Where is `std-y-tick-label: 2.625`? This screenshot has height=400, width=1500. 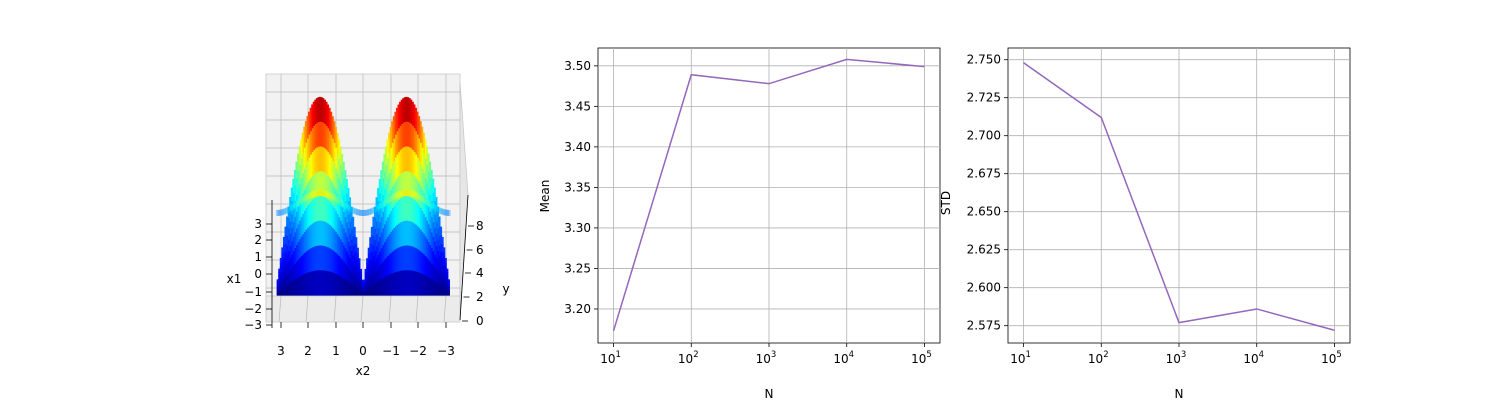
std-y-tick-label: 2.625 is located at coordinates (984, 250).